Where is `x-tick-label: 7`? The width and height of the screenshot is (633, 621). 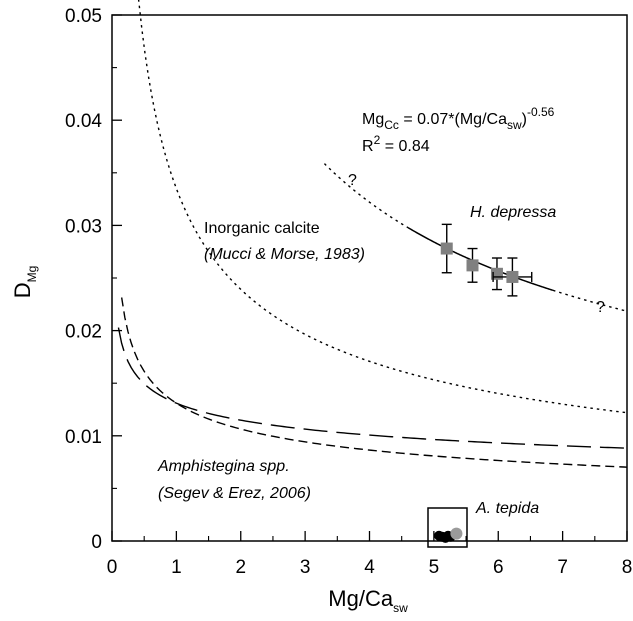
x-tick-label: 7 is located at coordinates (562, 567).